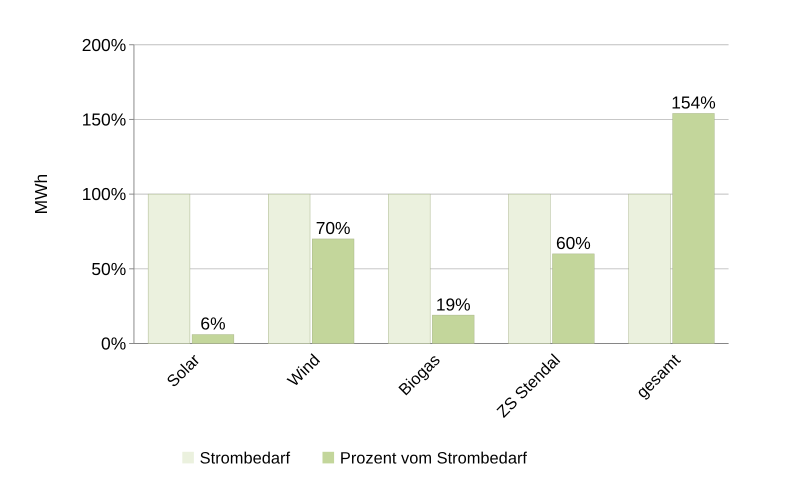  What do you see at coordinates (245, 458) in the screenshot?
I see `legend-label: Strombedarf` at bounding box center [245, 458].